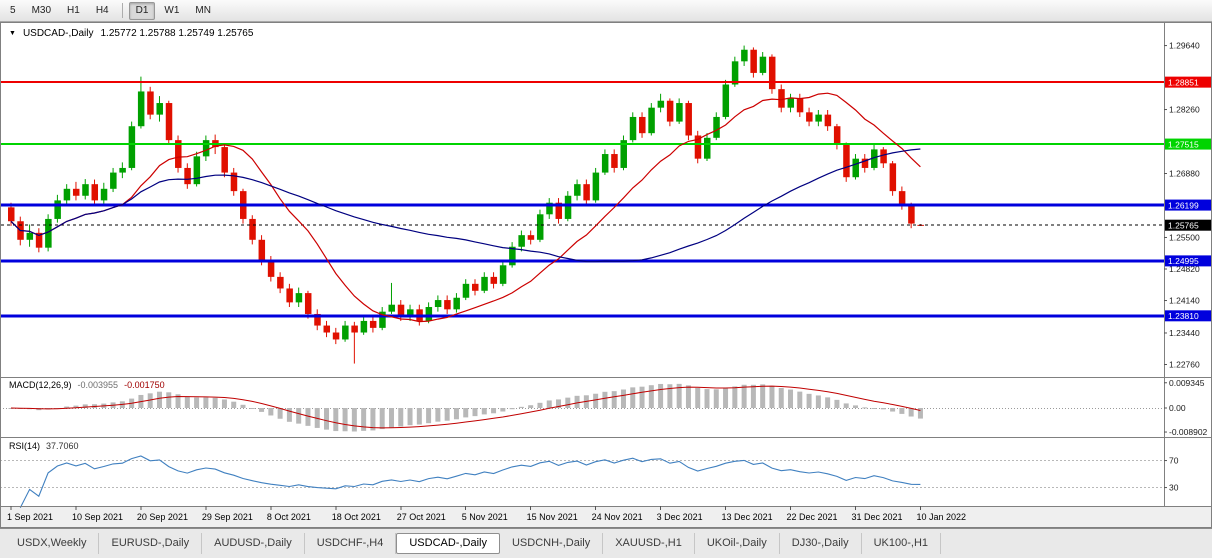 The image size is (1212, 558). What do you see at coordinates (552, 543) in the screenshot?
I see `chart-tab-usdcnh-daily: USDCNH-,Daily` at bounding box center [552, 543].